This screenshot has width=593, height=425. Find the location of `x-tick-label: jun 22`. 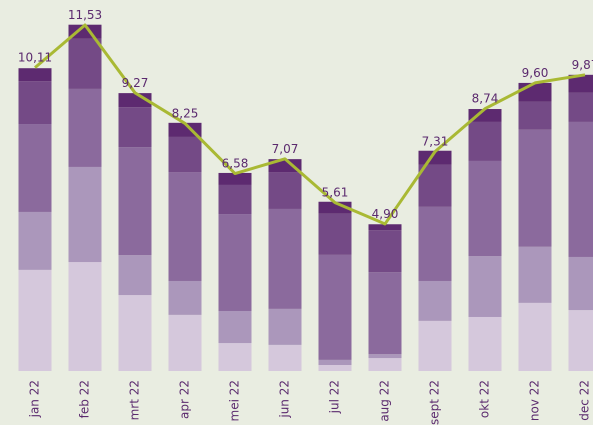

x-tick-label: jun 22 is located at coordinates (285, 399).